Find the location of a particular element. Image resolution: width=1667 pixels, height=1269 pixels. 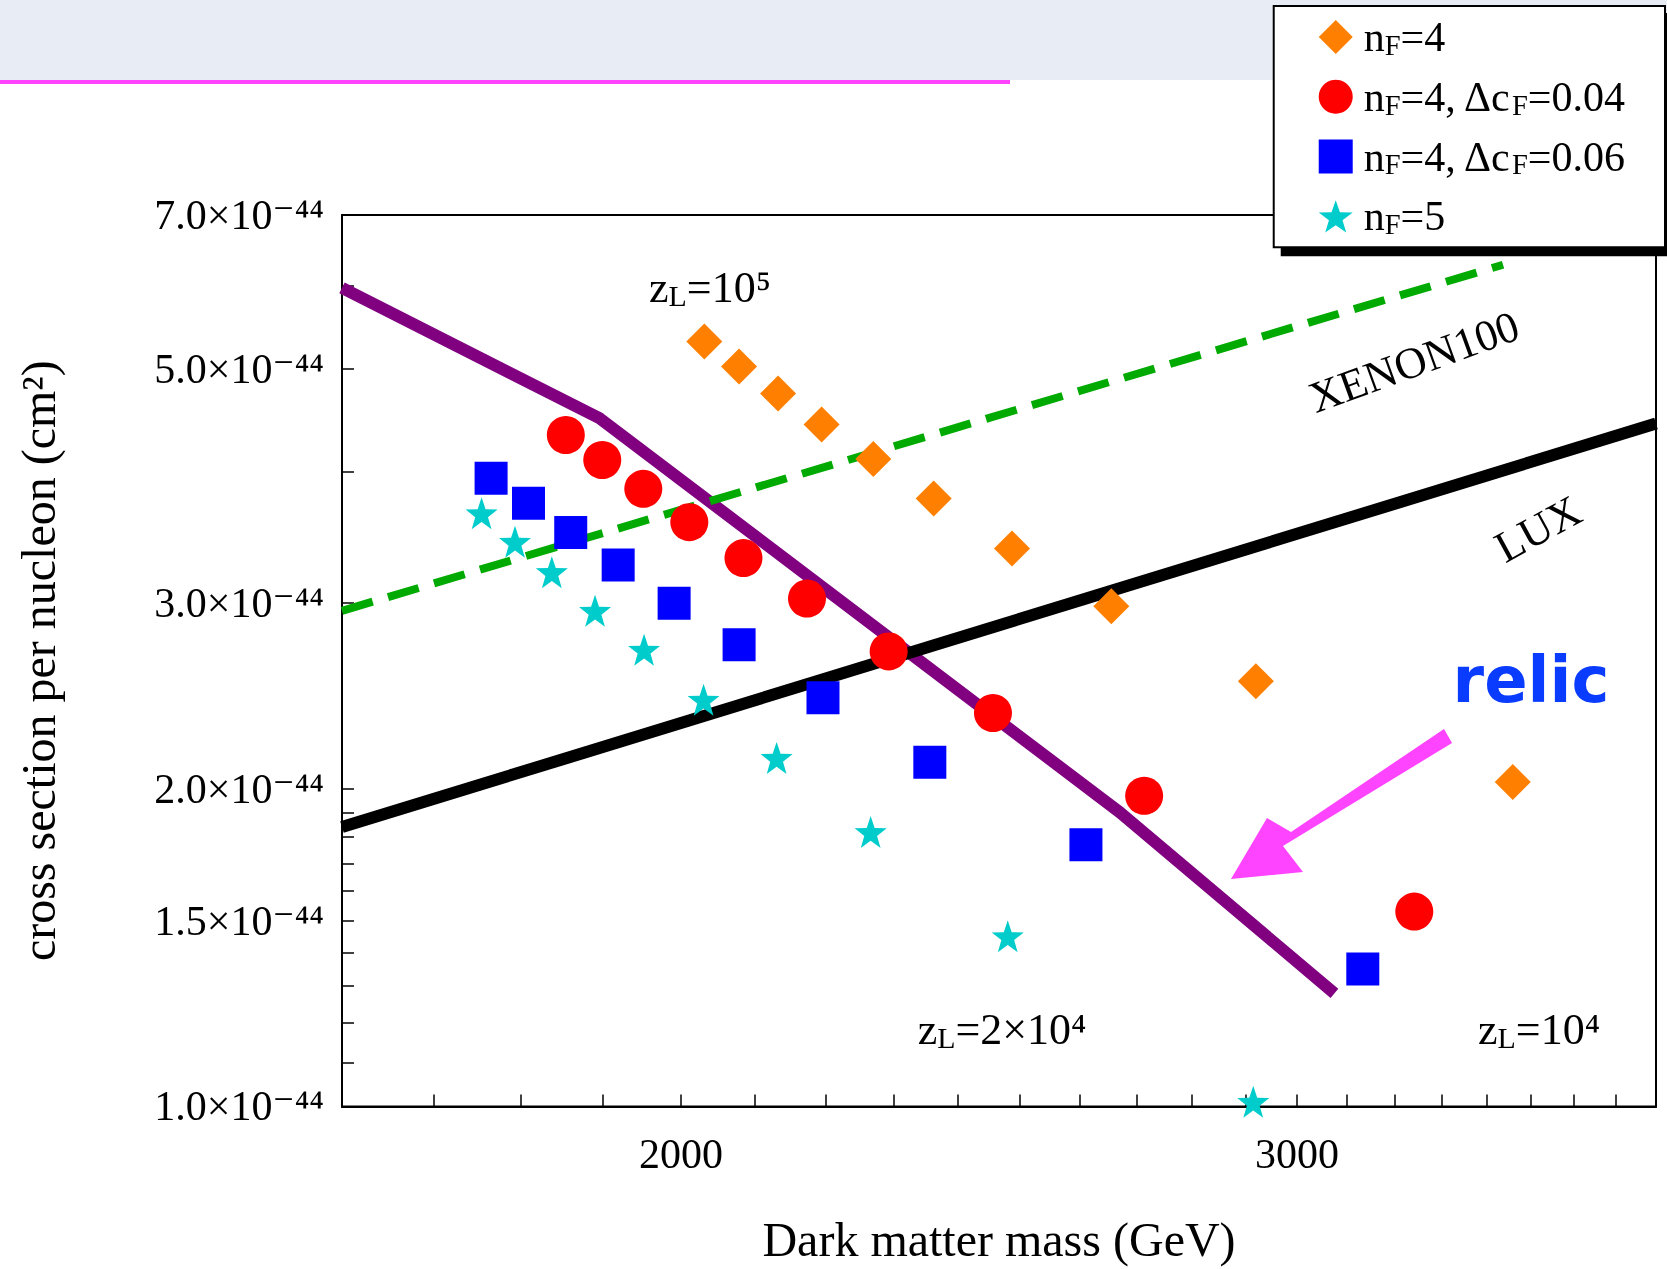

y-tick-label: 7.0×10⁻⁴⁴ is located at coordinates (239, 215).